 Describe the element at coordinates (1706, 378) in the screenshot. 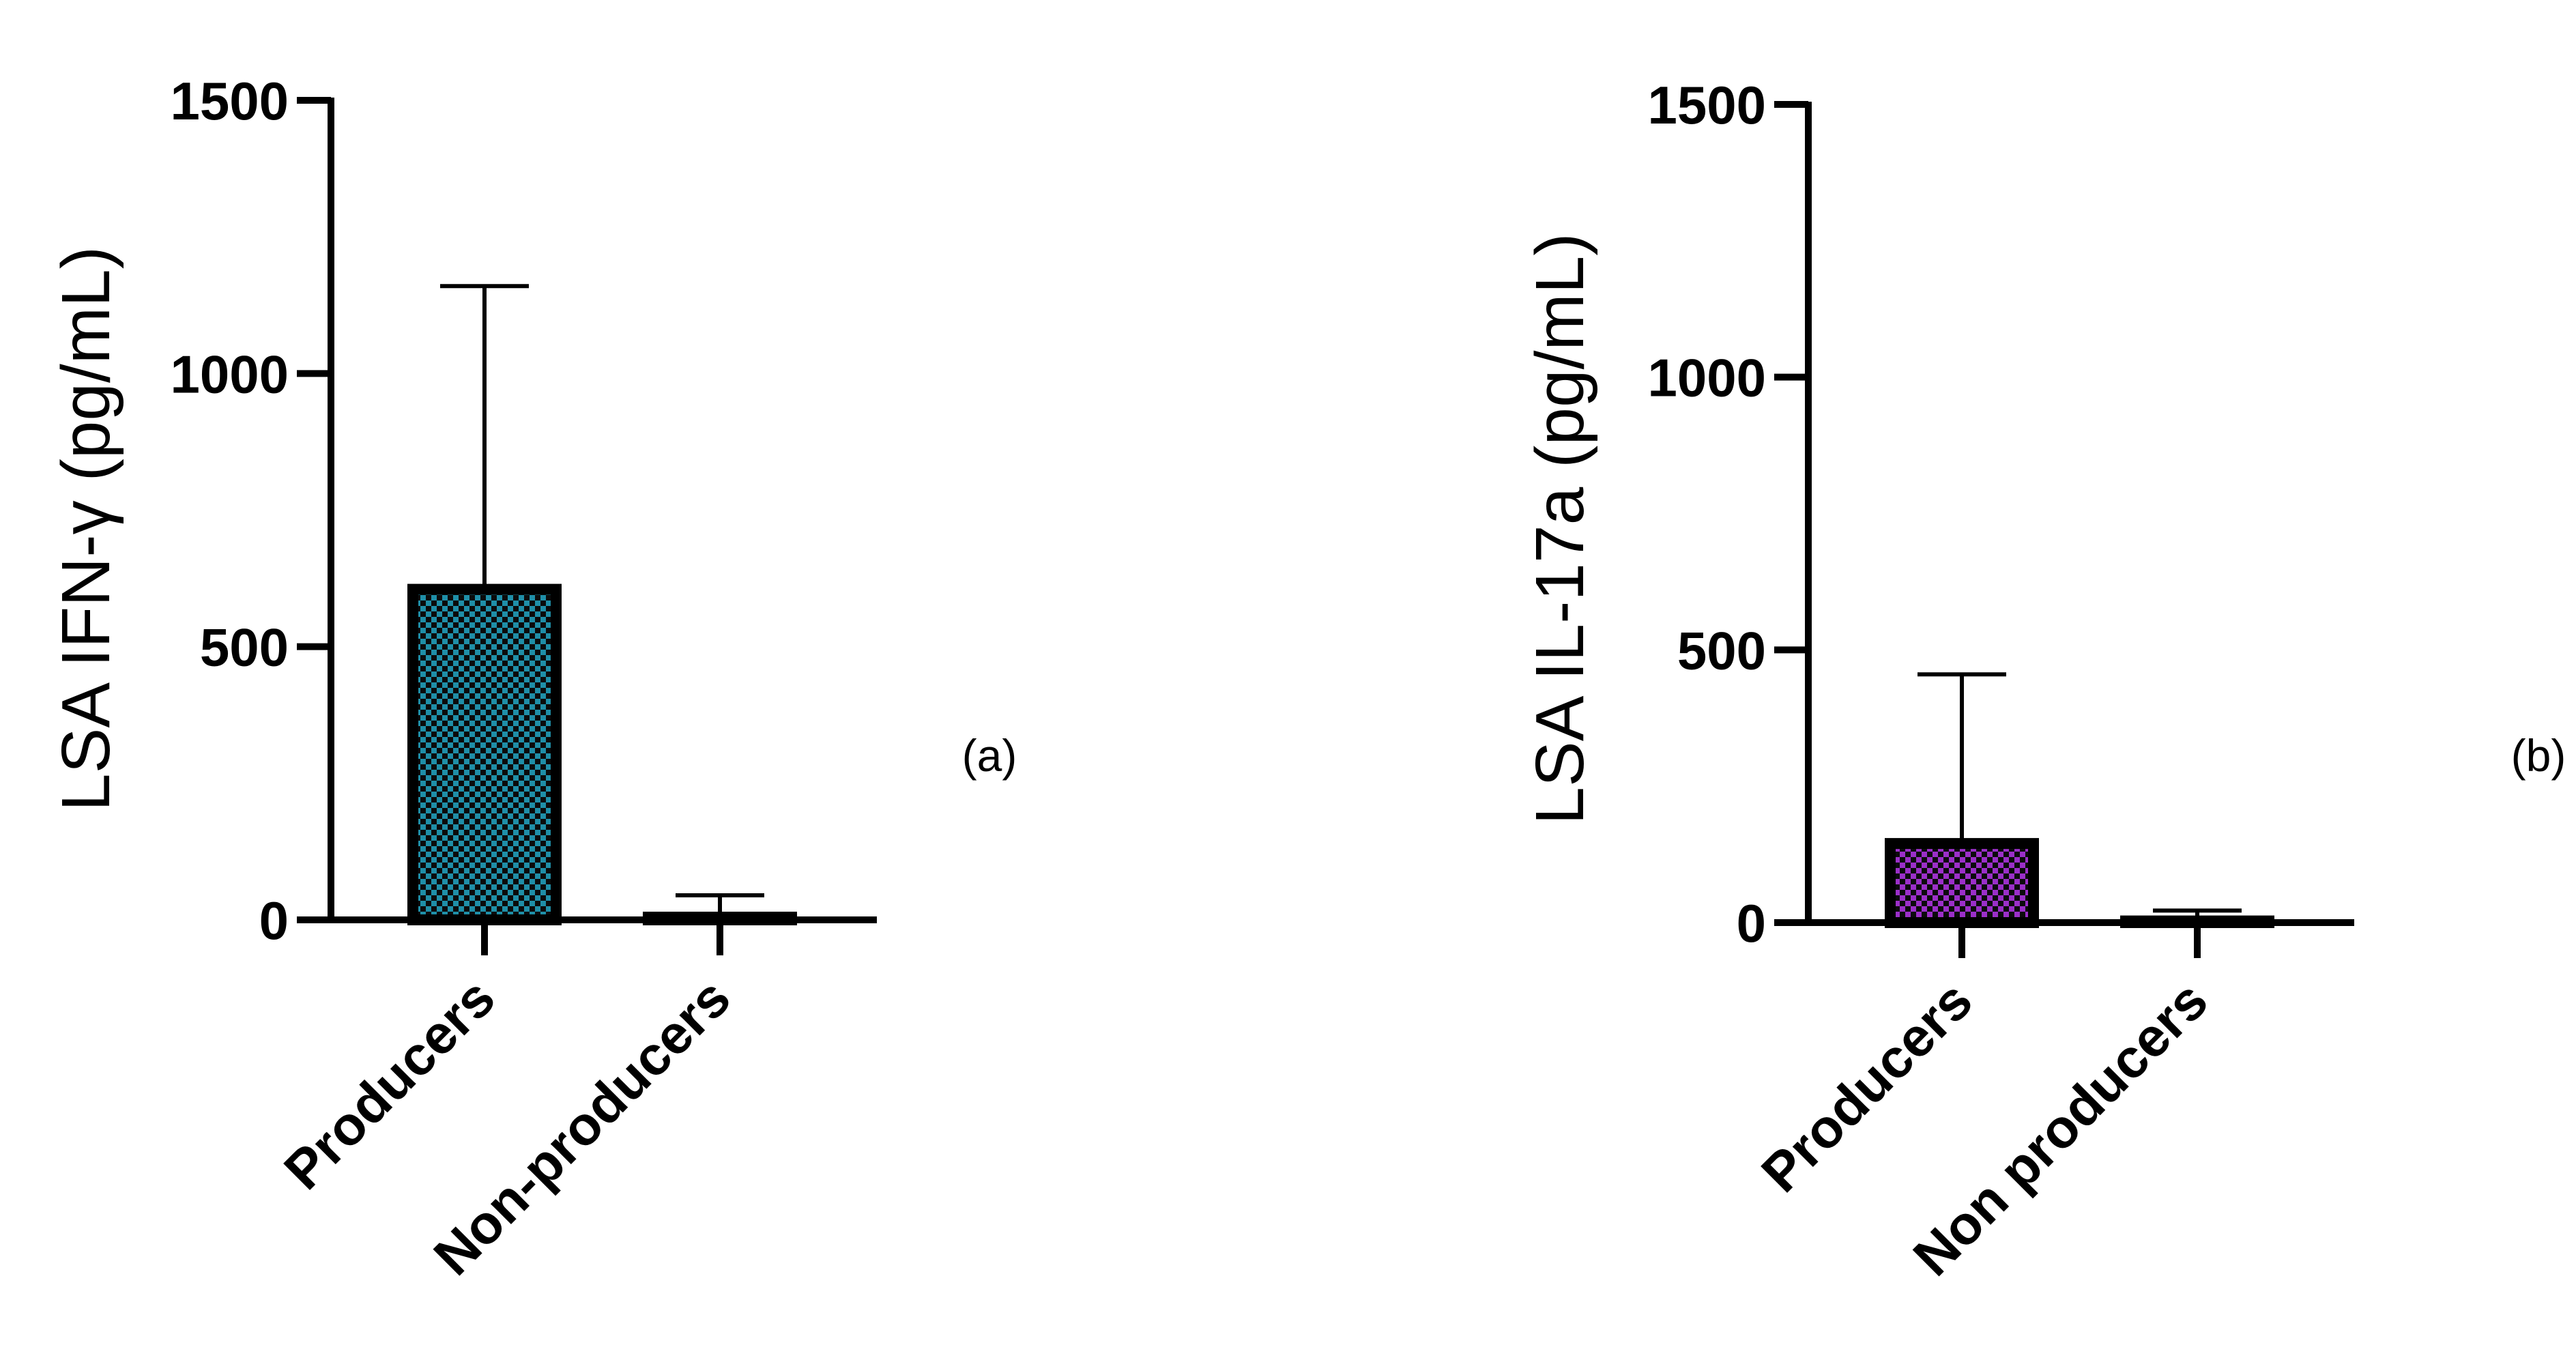

I see `y-tick-label-b-2: 1000` at that location.